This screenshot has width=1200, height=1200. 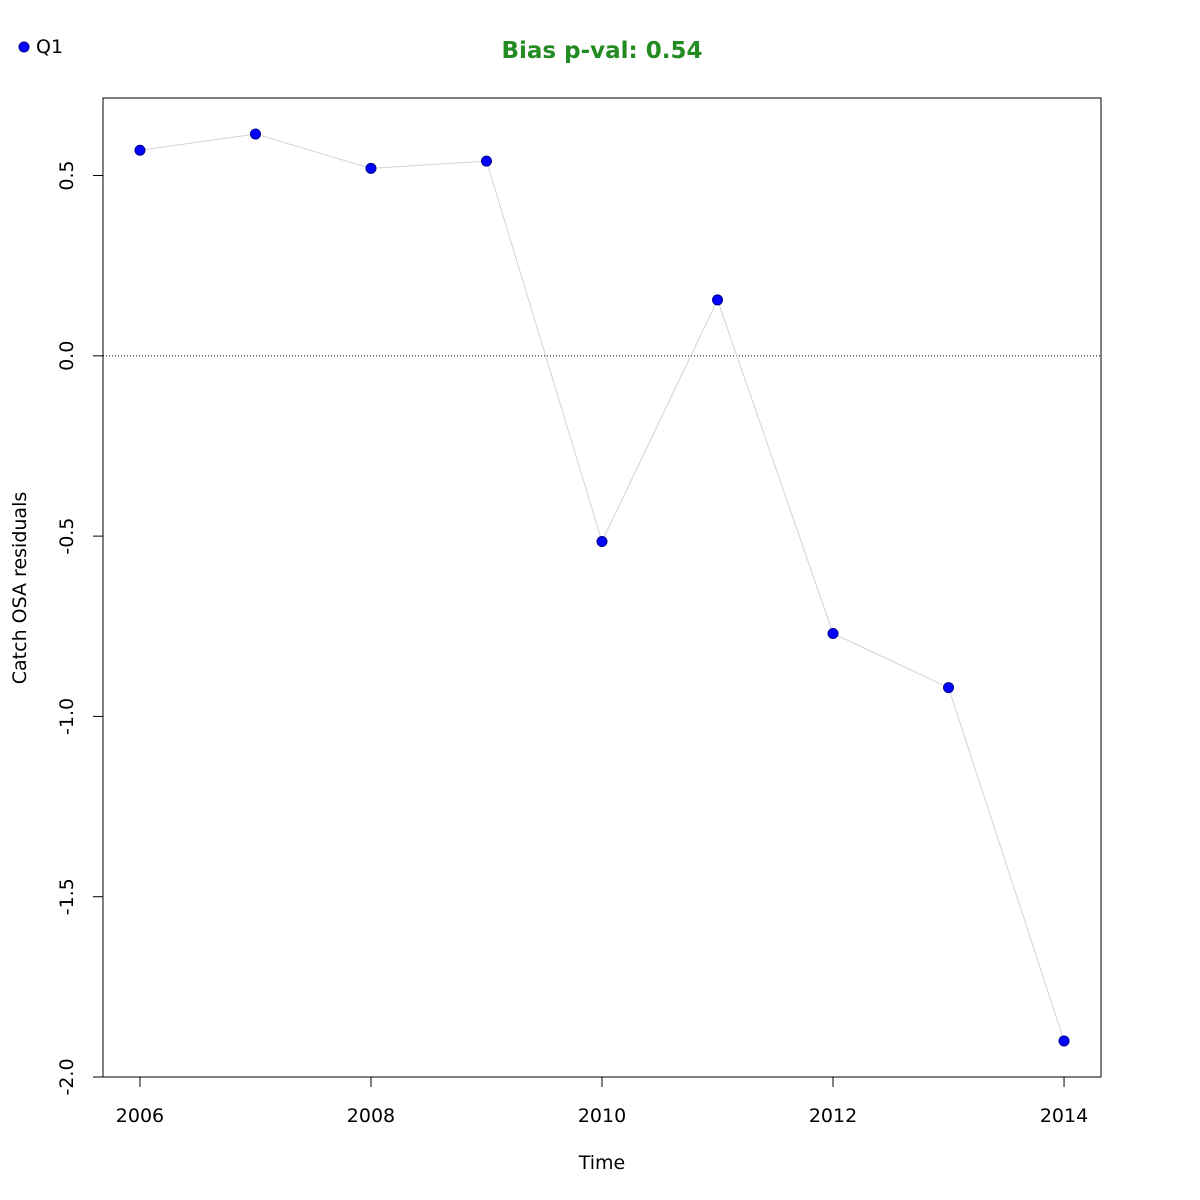 What do you see at coordinates (602, 1101) in the screenshot?
I see `x-axis: 2006 2008 2010 2012 2014` at bounding box center [602, 1101].